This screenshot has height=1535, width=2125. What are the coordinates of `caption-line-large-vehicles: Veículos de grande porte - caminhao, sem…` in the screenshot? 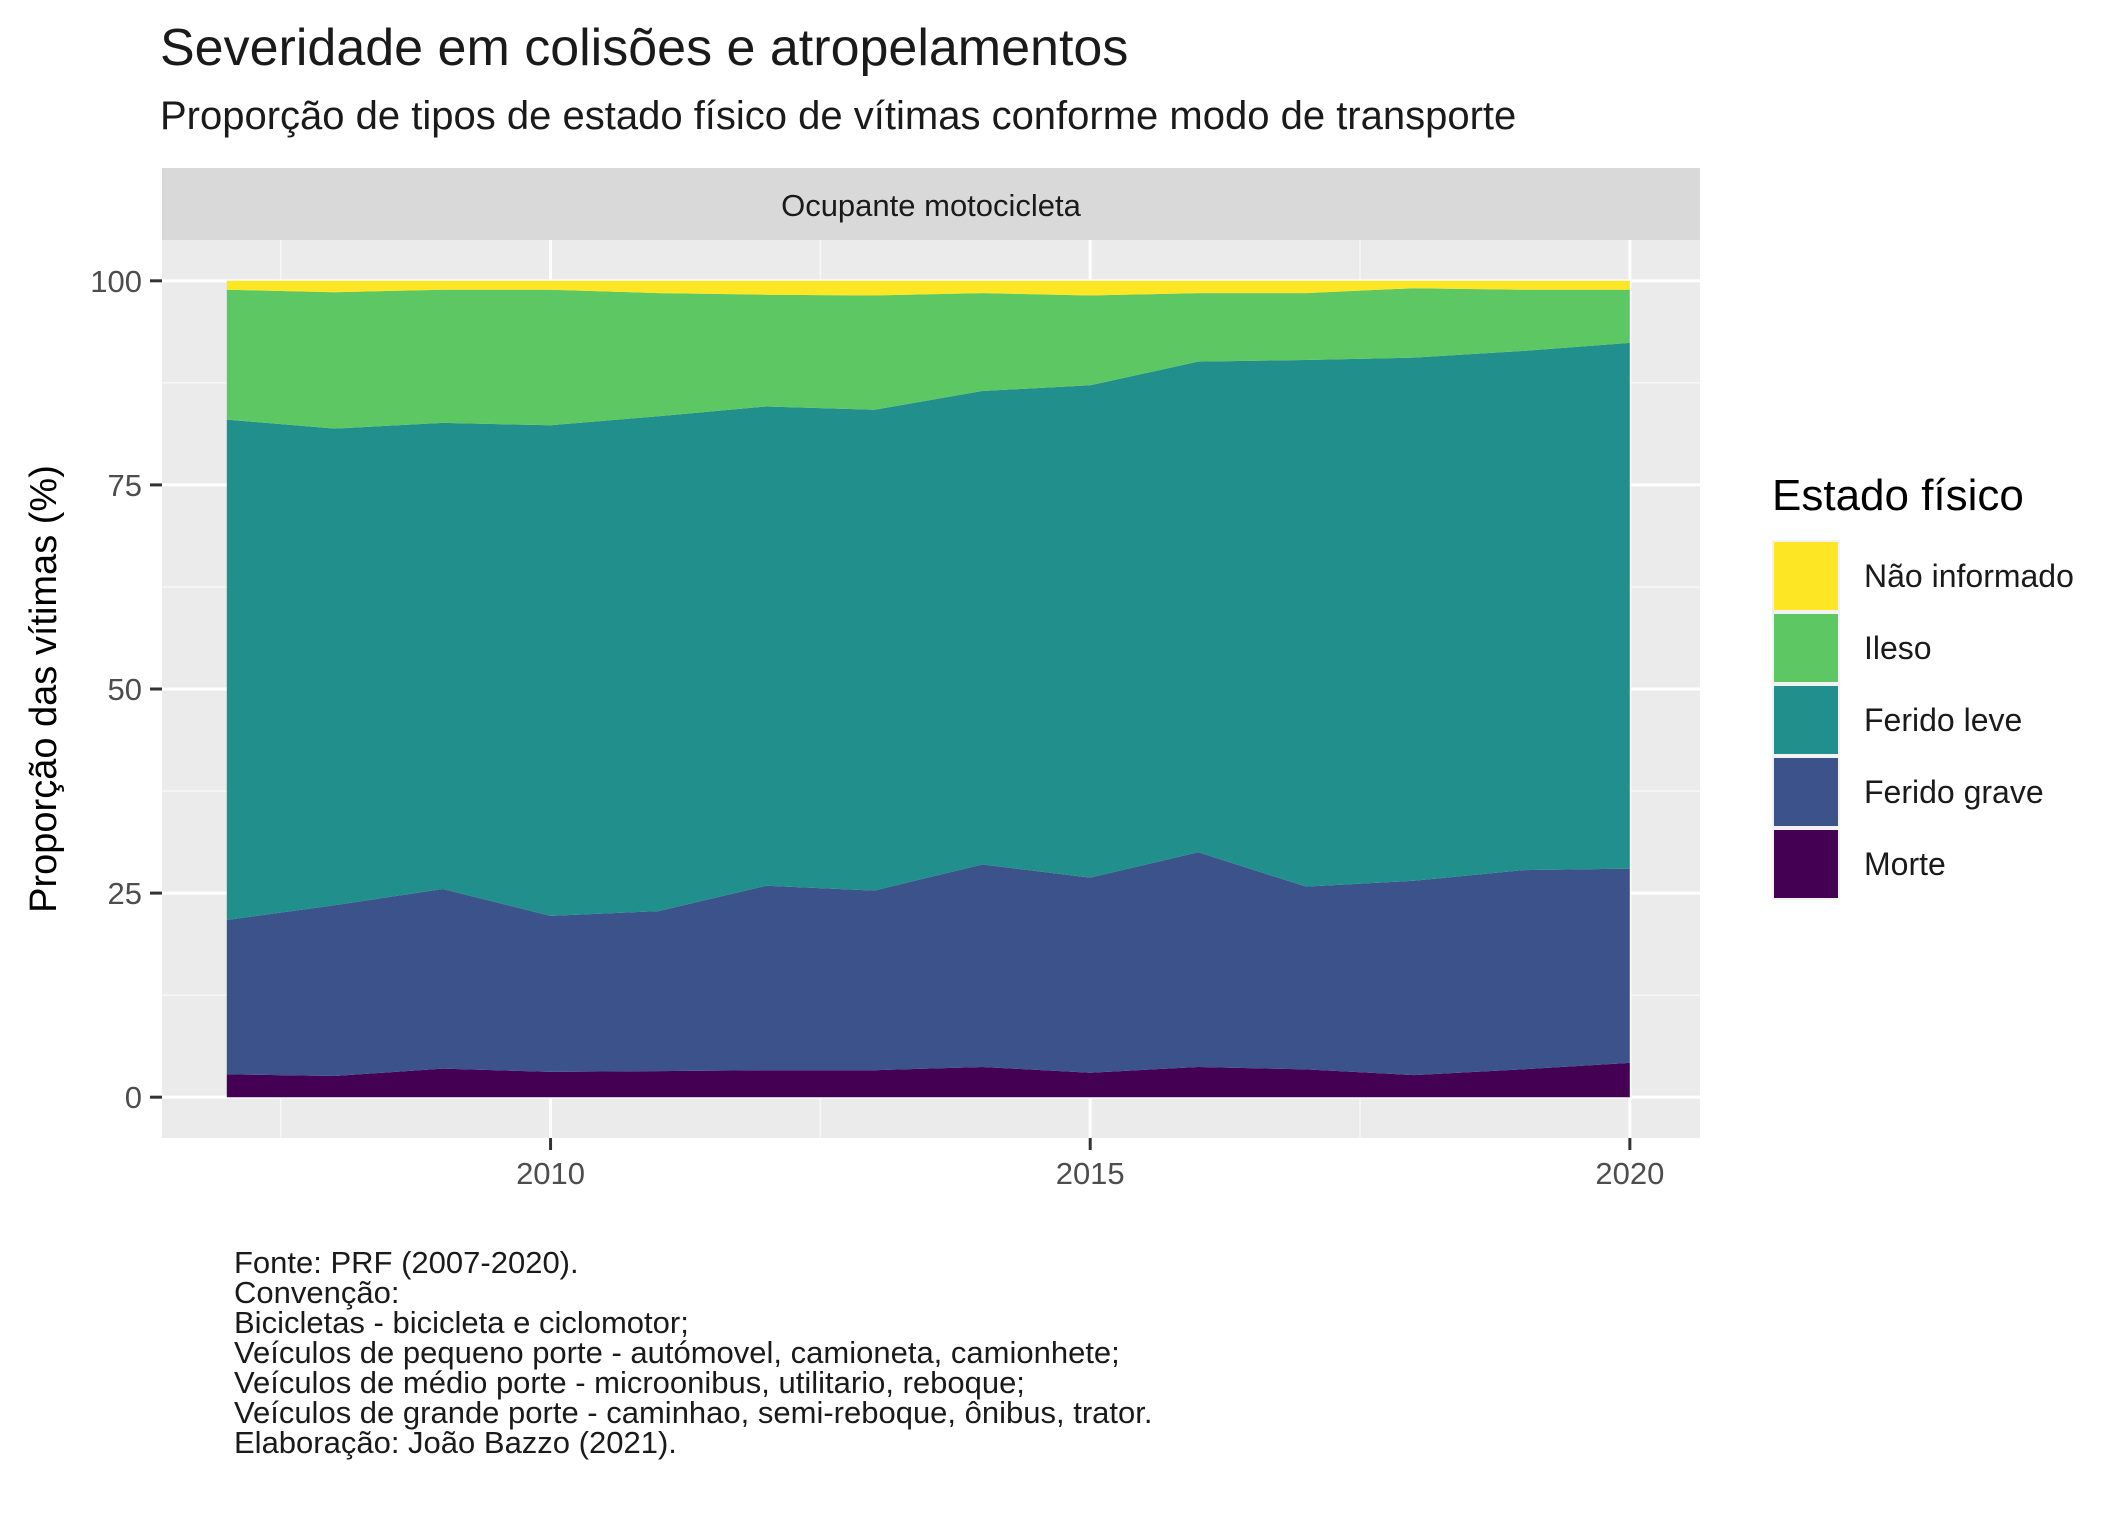 It's located at (693, 1412).